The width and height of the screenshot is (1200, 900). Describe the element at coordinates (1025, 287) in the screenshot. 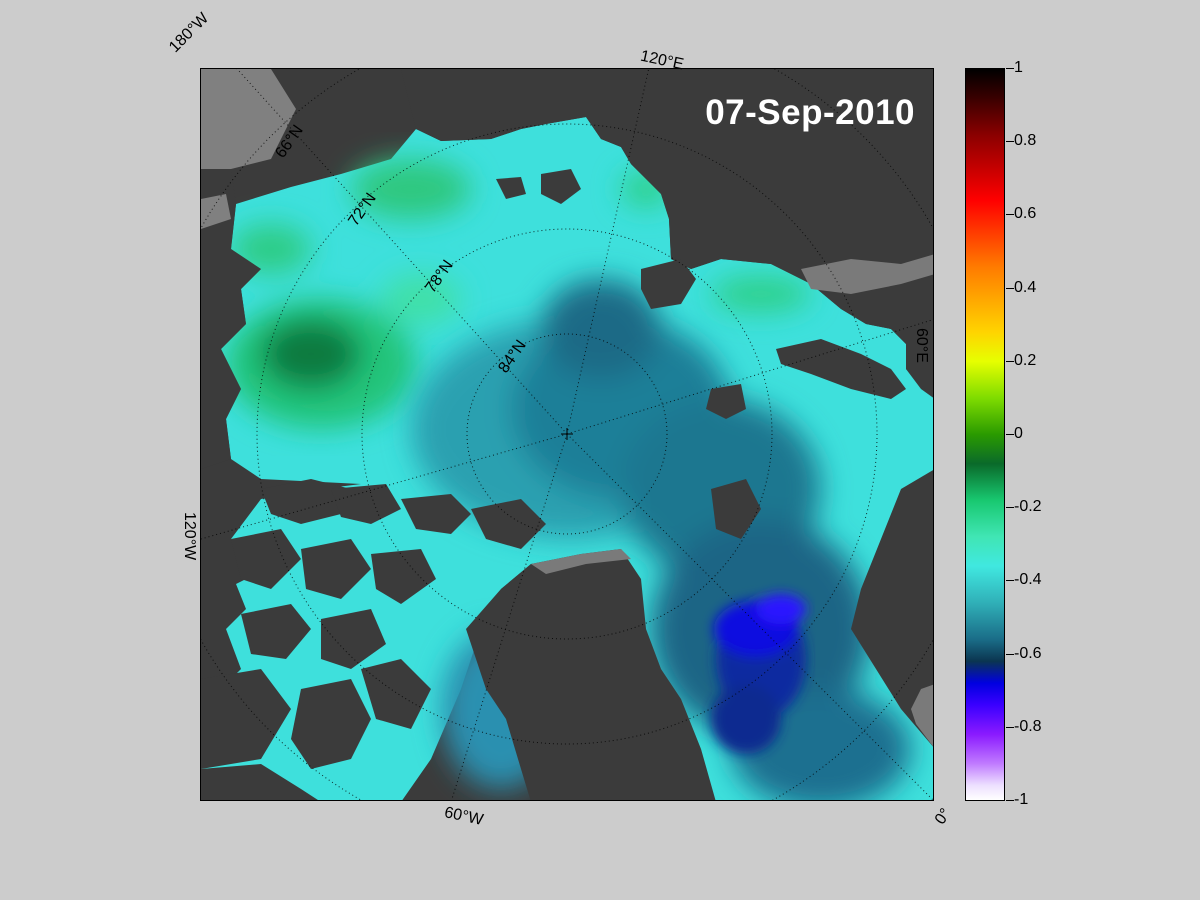

I see `colorbar-tick-label: 0.4` at that location.